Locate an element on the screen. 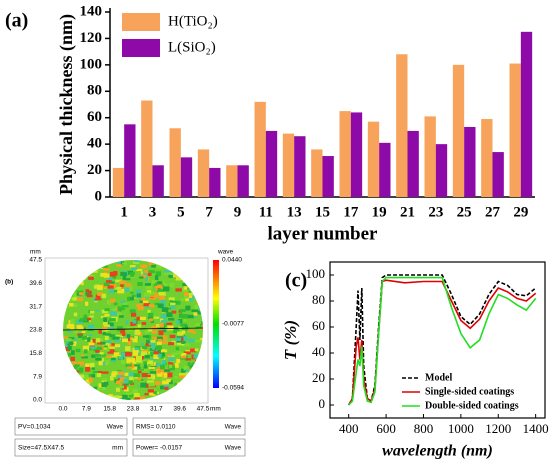 This screenshot has height=467, width=550. x-tick-label: 39.6 is located at coordinates (179, 409).